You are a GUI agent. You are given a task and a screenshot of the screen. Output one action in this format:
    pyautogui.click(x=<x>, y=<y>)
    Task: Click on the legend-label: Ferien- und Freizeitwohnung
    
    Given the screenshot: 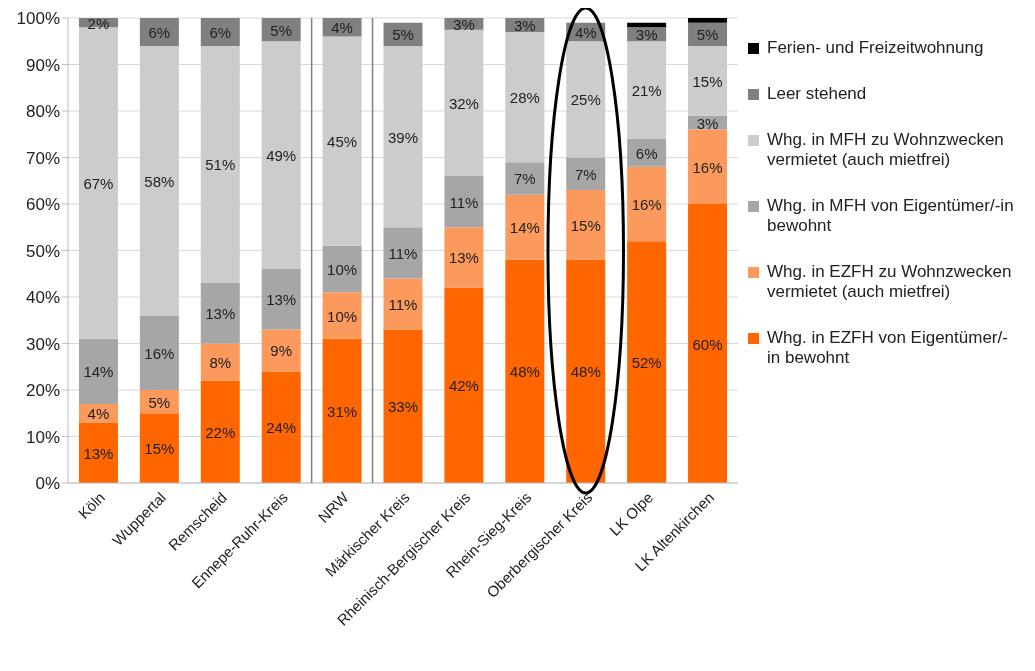 What is the action you would take?
    pyautogui.click(x=875, y=48)
    